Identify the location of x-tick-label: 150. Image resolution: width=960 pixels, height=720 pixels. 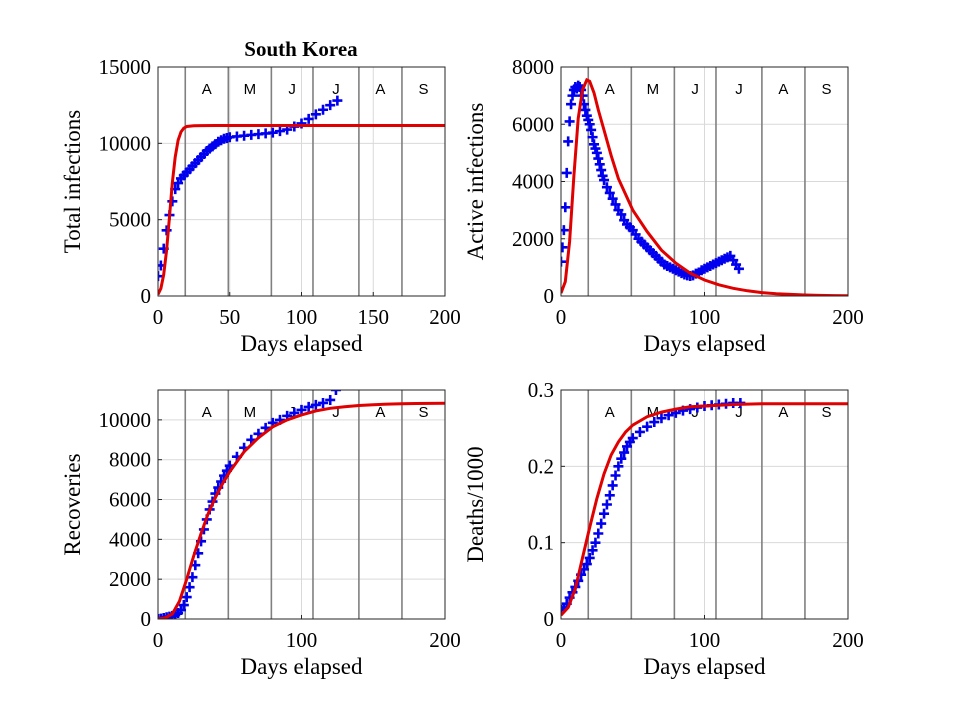
(374, 317).